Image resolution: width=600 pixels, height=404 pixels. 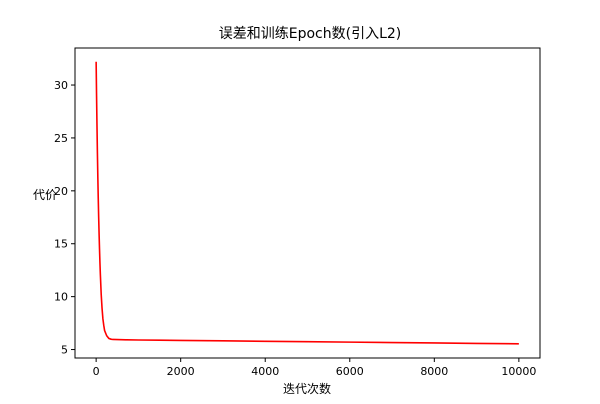 What do you see at coordinates (96, 371) in the screenshot?
I see `x-tick-label: 0` at bounding box center [96, 371].